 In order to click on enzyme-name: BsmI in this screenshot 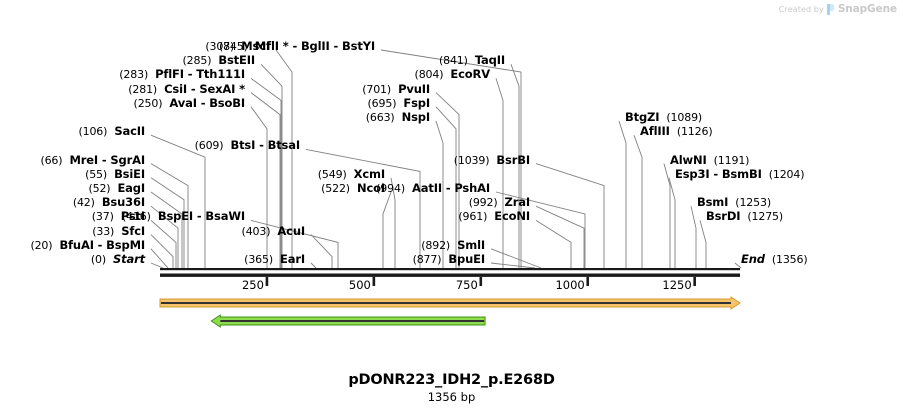, I will do `click(713, 202)`.